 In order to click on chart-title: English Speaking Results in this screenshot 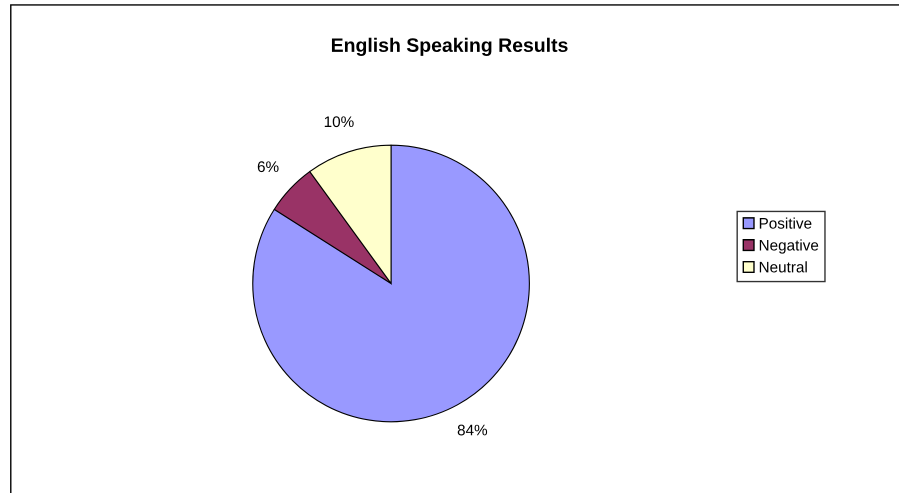, I will do `click(450, 47)`.